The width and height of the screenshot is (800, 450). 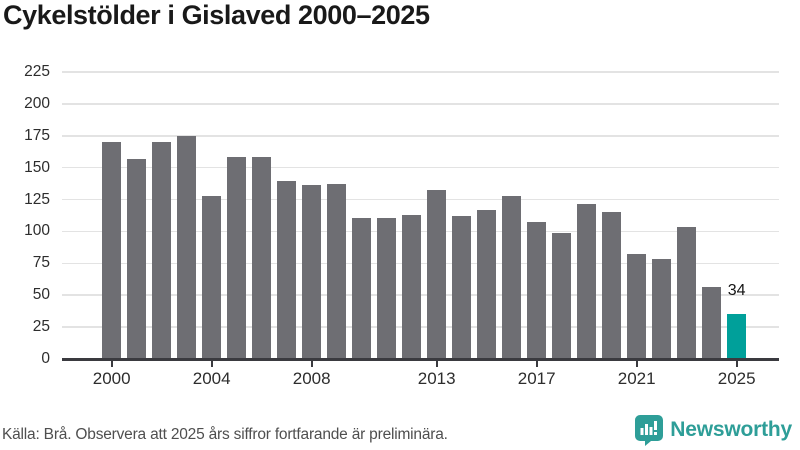 What do you see at coordinates (731, 429) in the screenshot?
I see `newsworthy-wordmark: Newsworthy` at bounding box center [731, 429].